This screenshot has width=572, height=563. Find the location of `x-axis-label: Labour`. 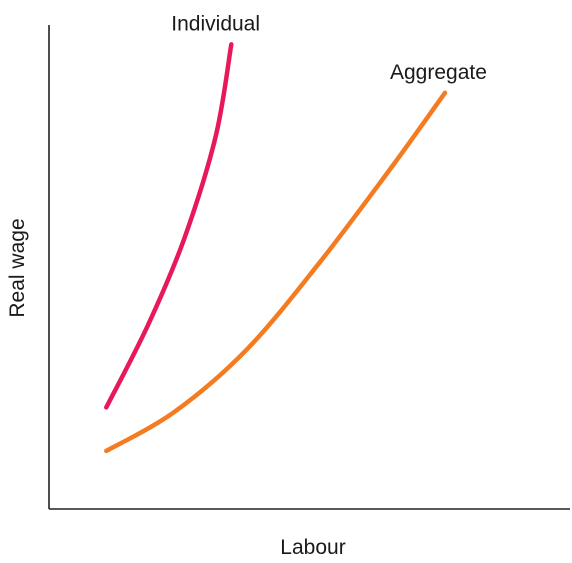

x-axis-label: Labour is located at coordinates (312, 547).